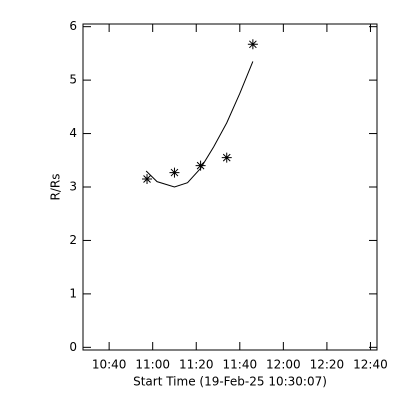 This screenshot has height=400, width=400. What do you see at coordinates (73, 133) in the screenshot?
I see `y-tick-label: 4` at bounding box center [73, 133].